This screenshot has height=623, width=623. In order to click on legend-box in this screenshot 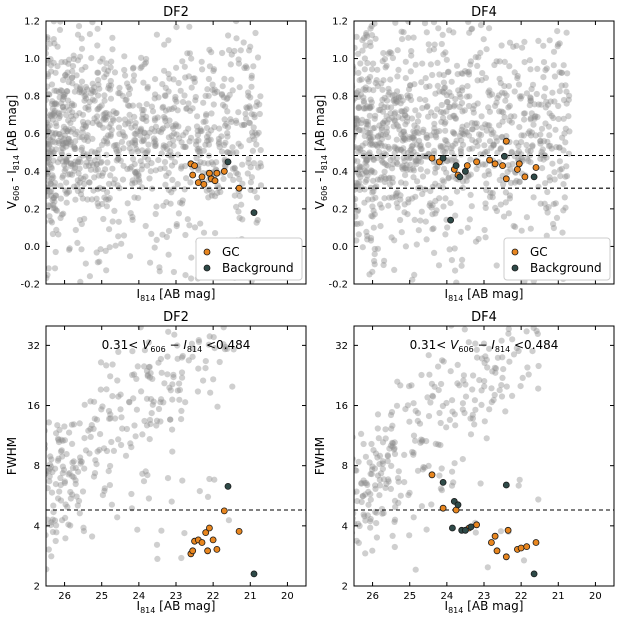, I will do `click(557, 259)`.